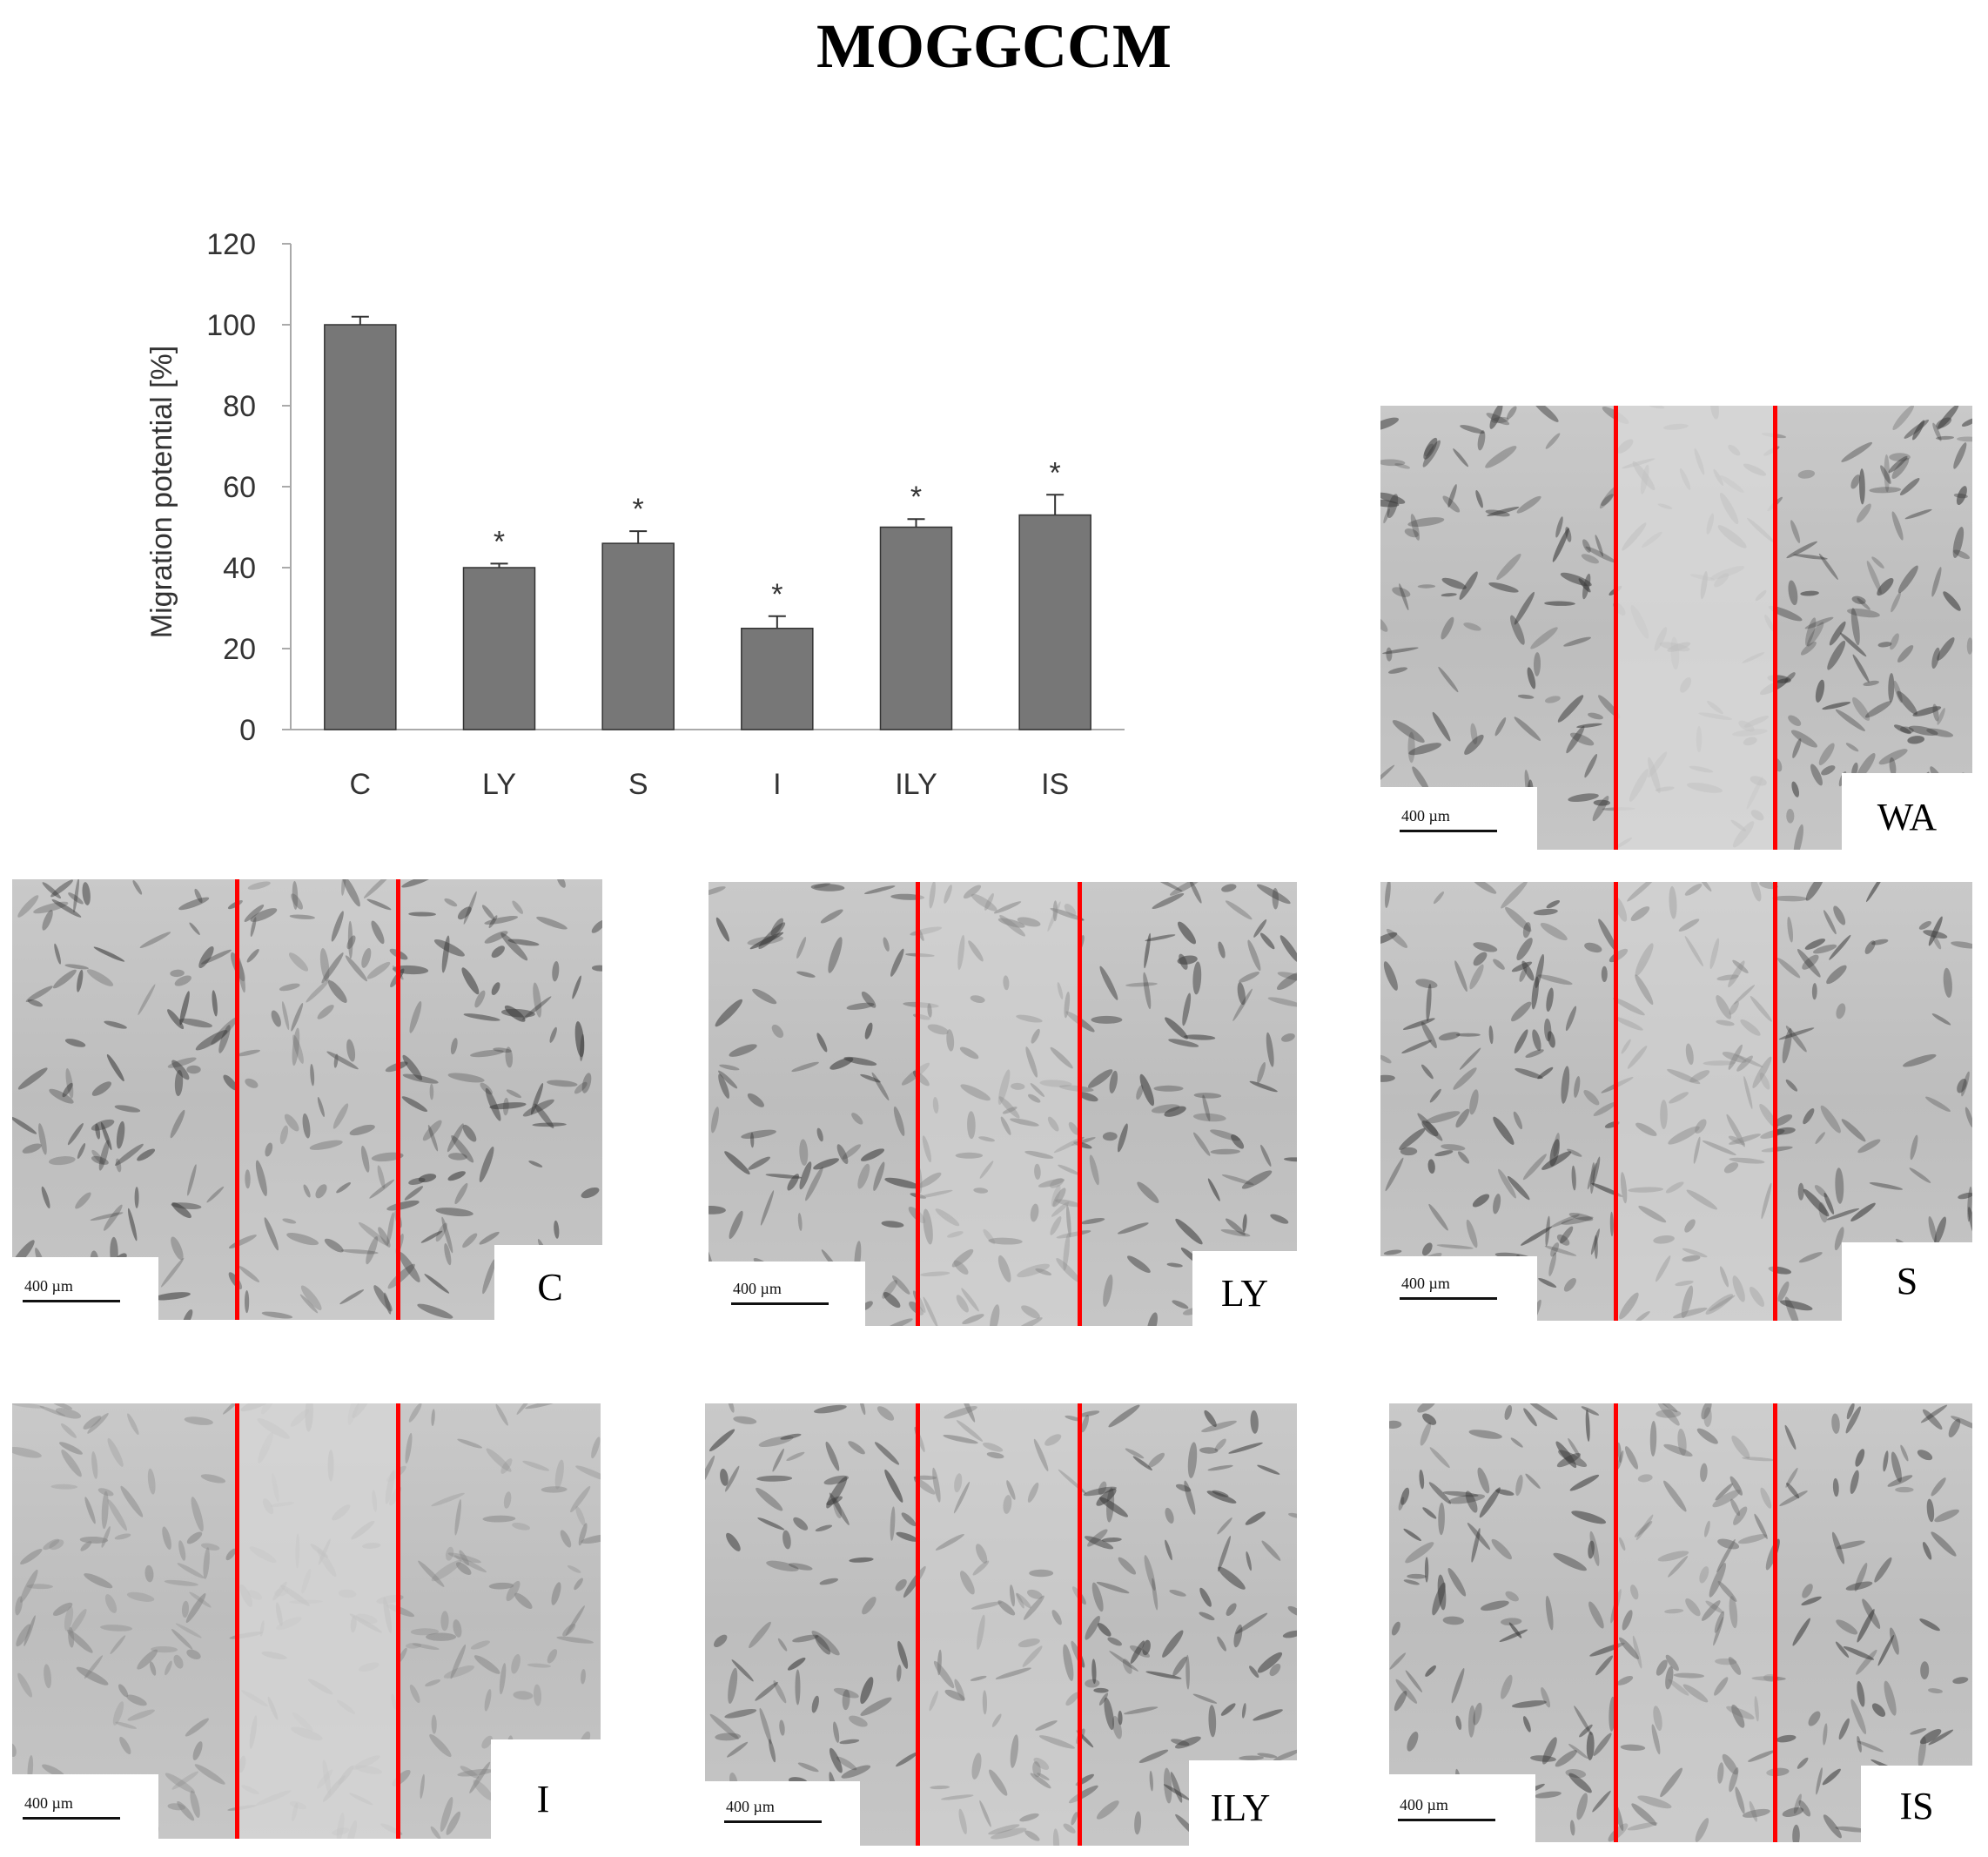 This screenshot has width=1988, height=1857. What do you see at coordinates (1907, 1281) in the screenshot?
I see `panel-label: S` at bounding box center [1907, 1281].